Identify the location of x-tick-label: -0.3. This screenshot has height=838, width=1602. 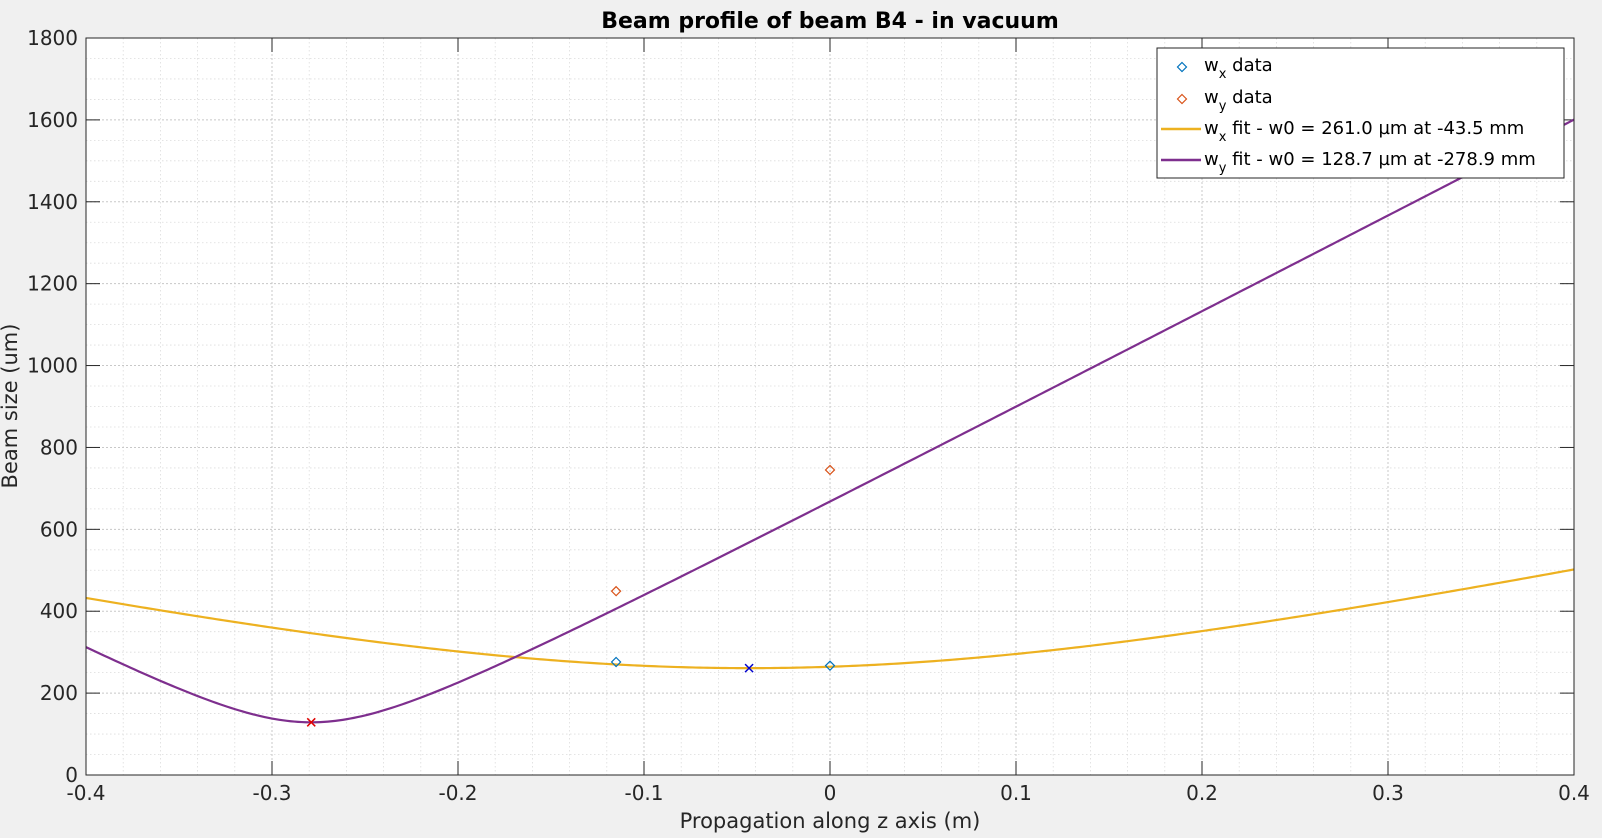
(271, 793).